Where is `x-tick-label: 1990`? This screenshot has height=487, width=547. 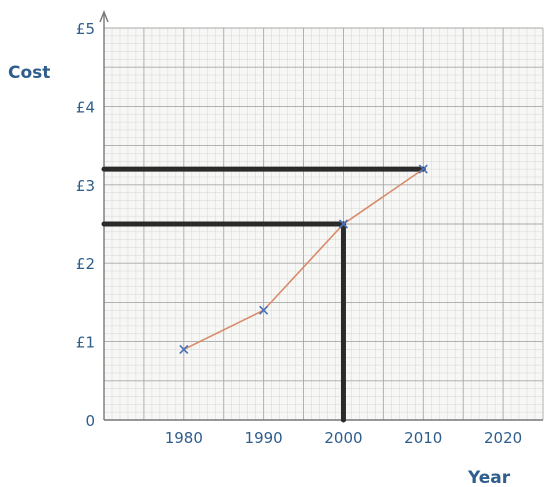 x-tick-label: 1990 is located at coordinates (264, 438).